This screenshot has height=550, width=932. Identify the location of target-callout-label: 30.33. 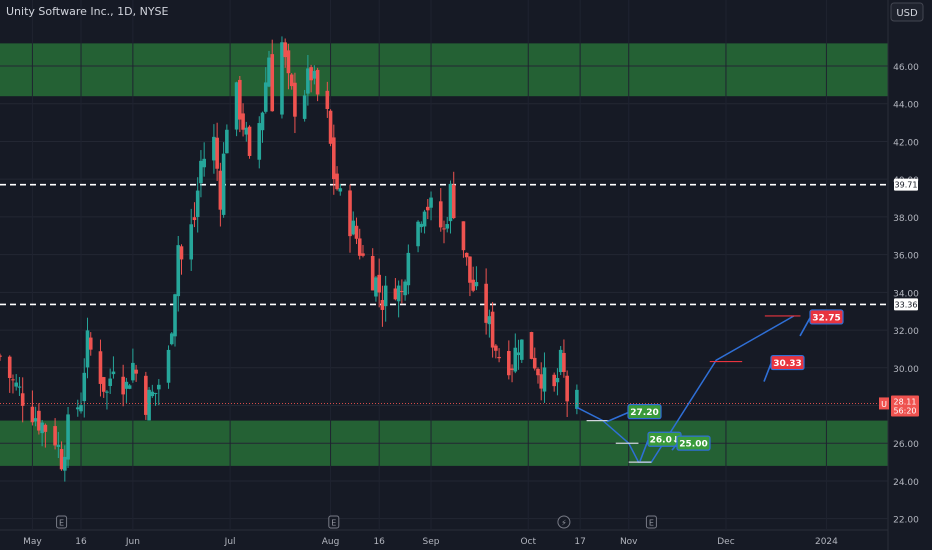
(787, 364).